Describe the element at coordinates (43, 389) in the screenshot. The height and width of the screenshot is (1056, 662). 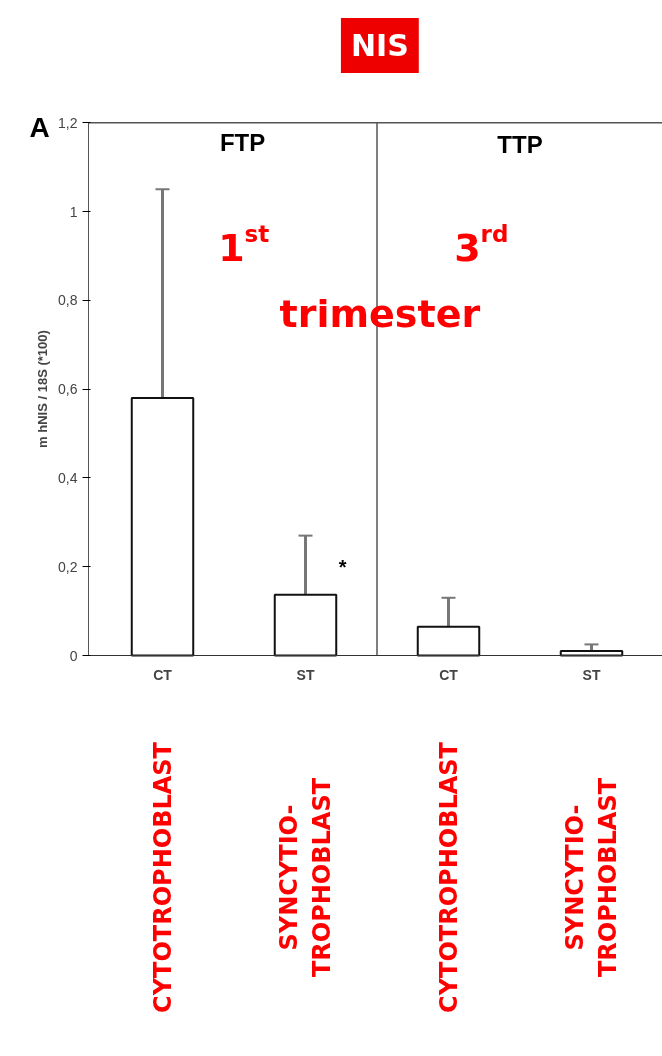
I see `y-axis-title: m hNIS / 18S (*100)` at that location.